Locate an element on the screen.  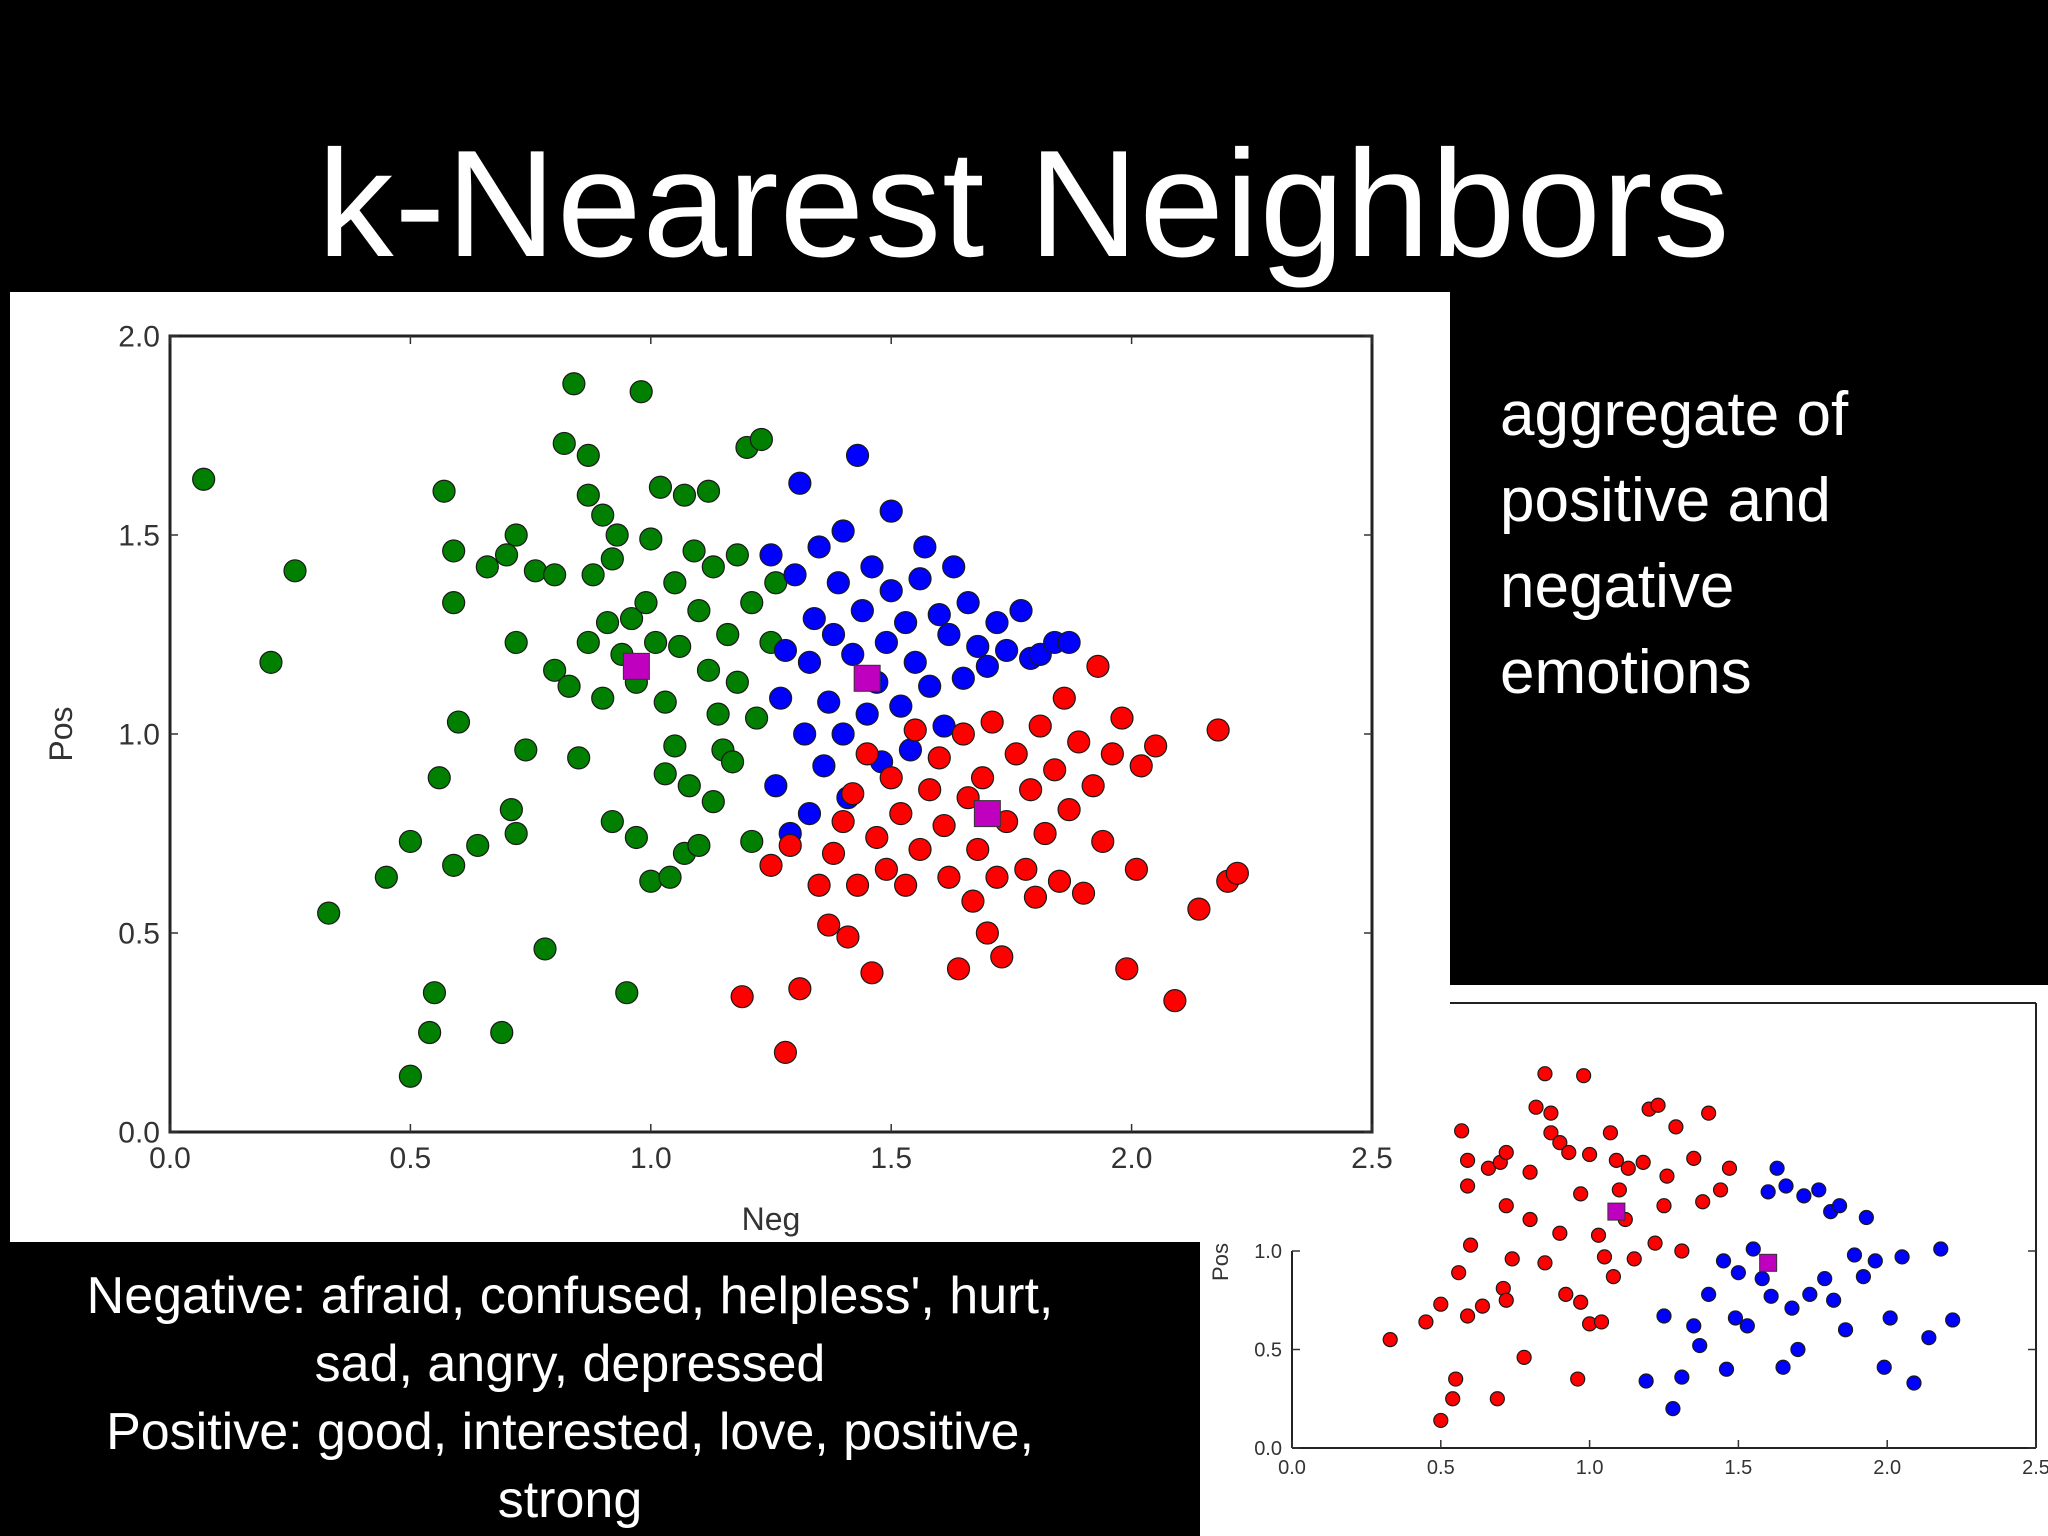
y-axis-label: Pos is located at coordinates (61, 733).